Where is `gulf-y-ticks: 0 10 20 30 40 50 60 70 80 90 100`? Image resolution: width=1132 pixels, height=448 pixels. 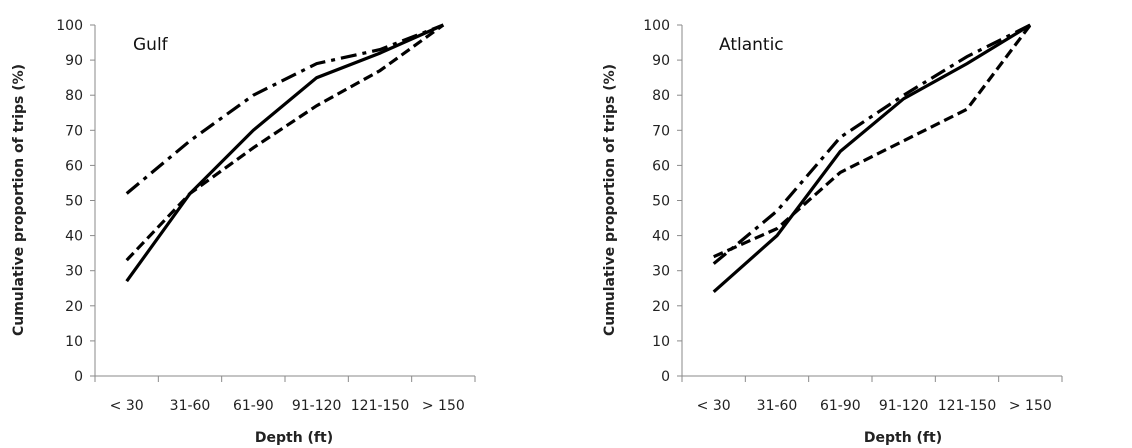
gulf-y-ticks: 0 10 20 30 40 50 60 70 80 90 100 is located at coordinates (75, 201).